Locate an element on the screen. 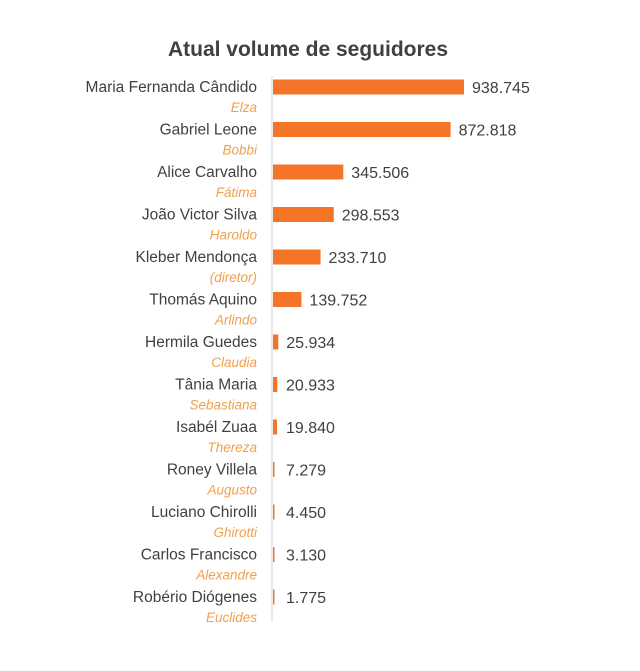 This screenshot has width=640, height=671. data-label: 938.745 is located at coordinates (501, 88).